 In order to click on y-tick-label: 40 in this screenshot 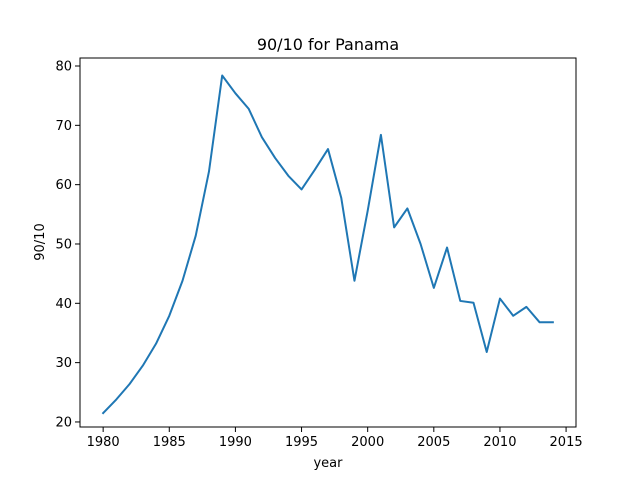, I will do `click(63, 304)`.